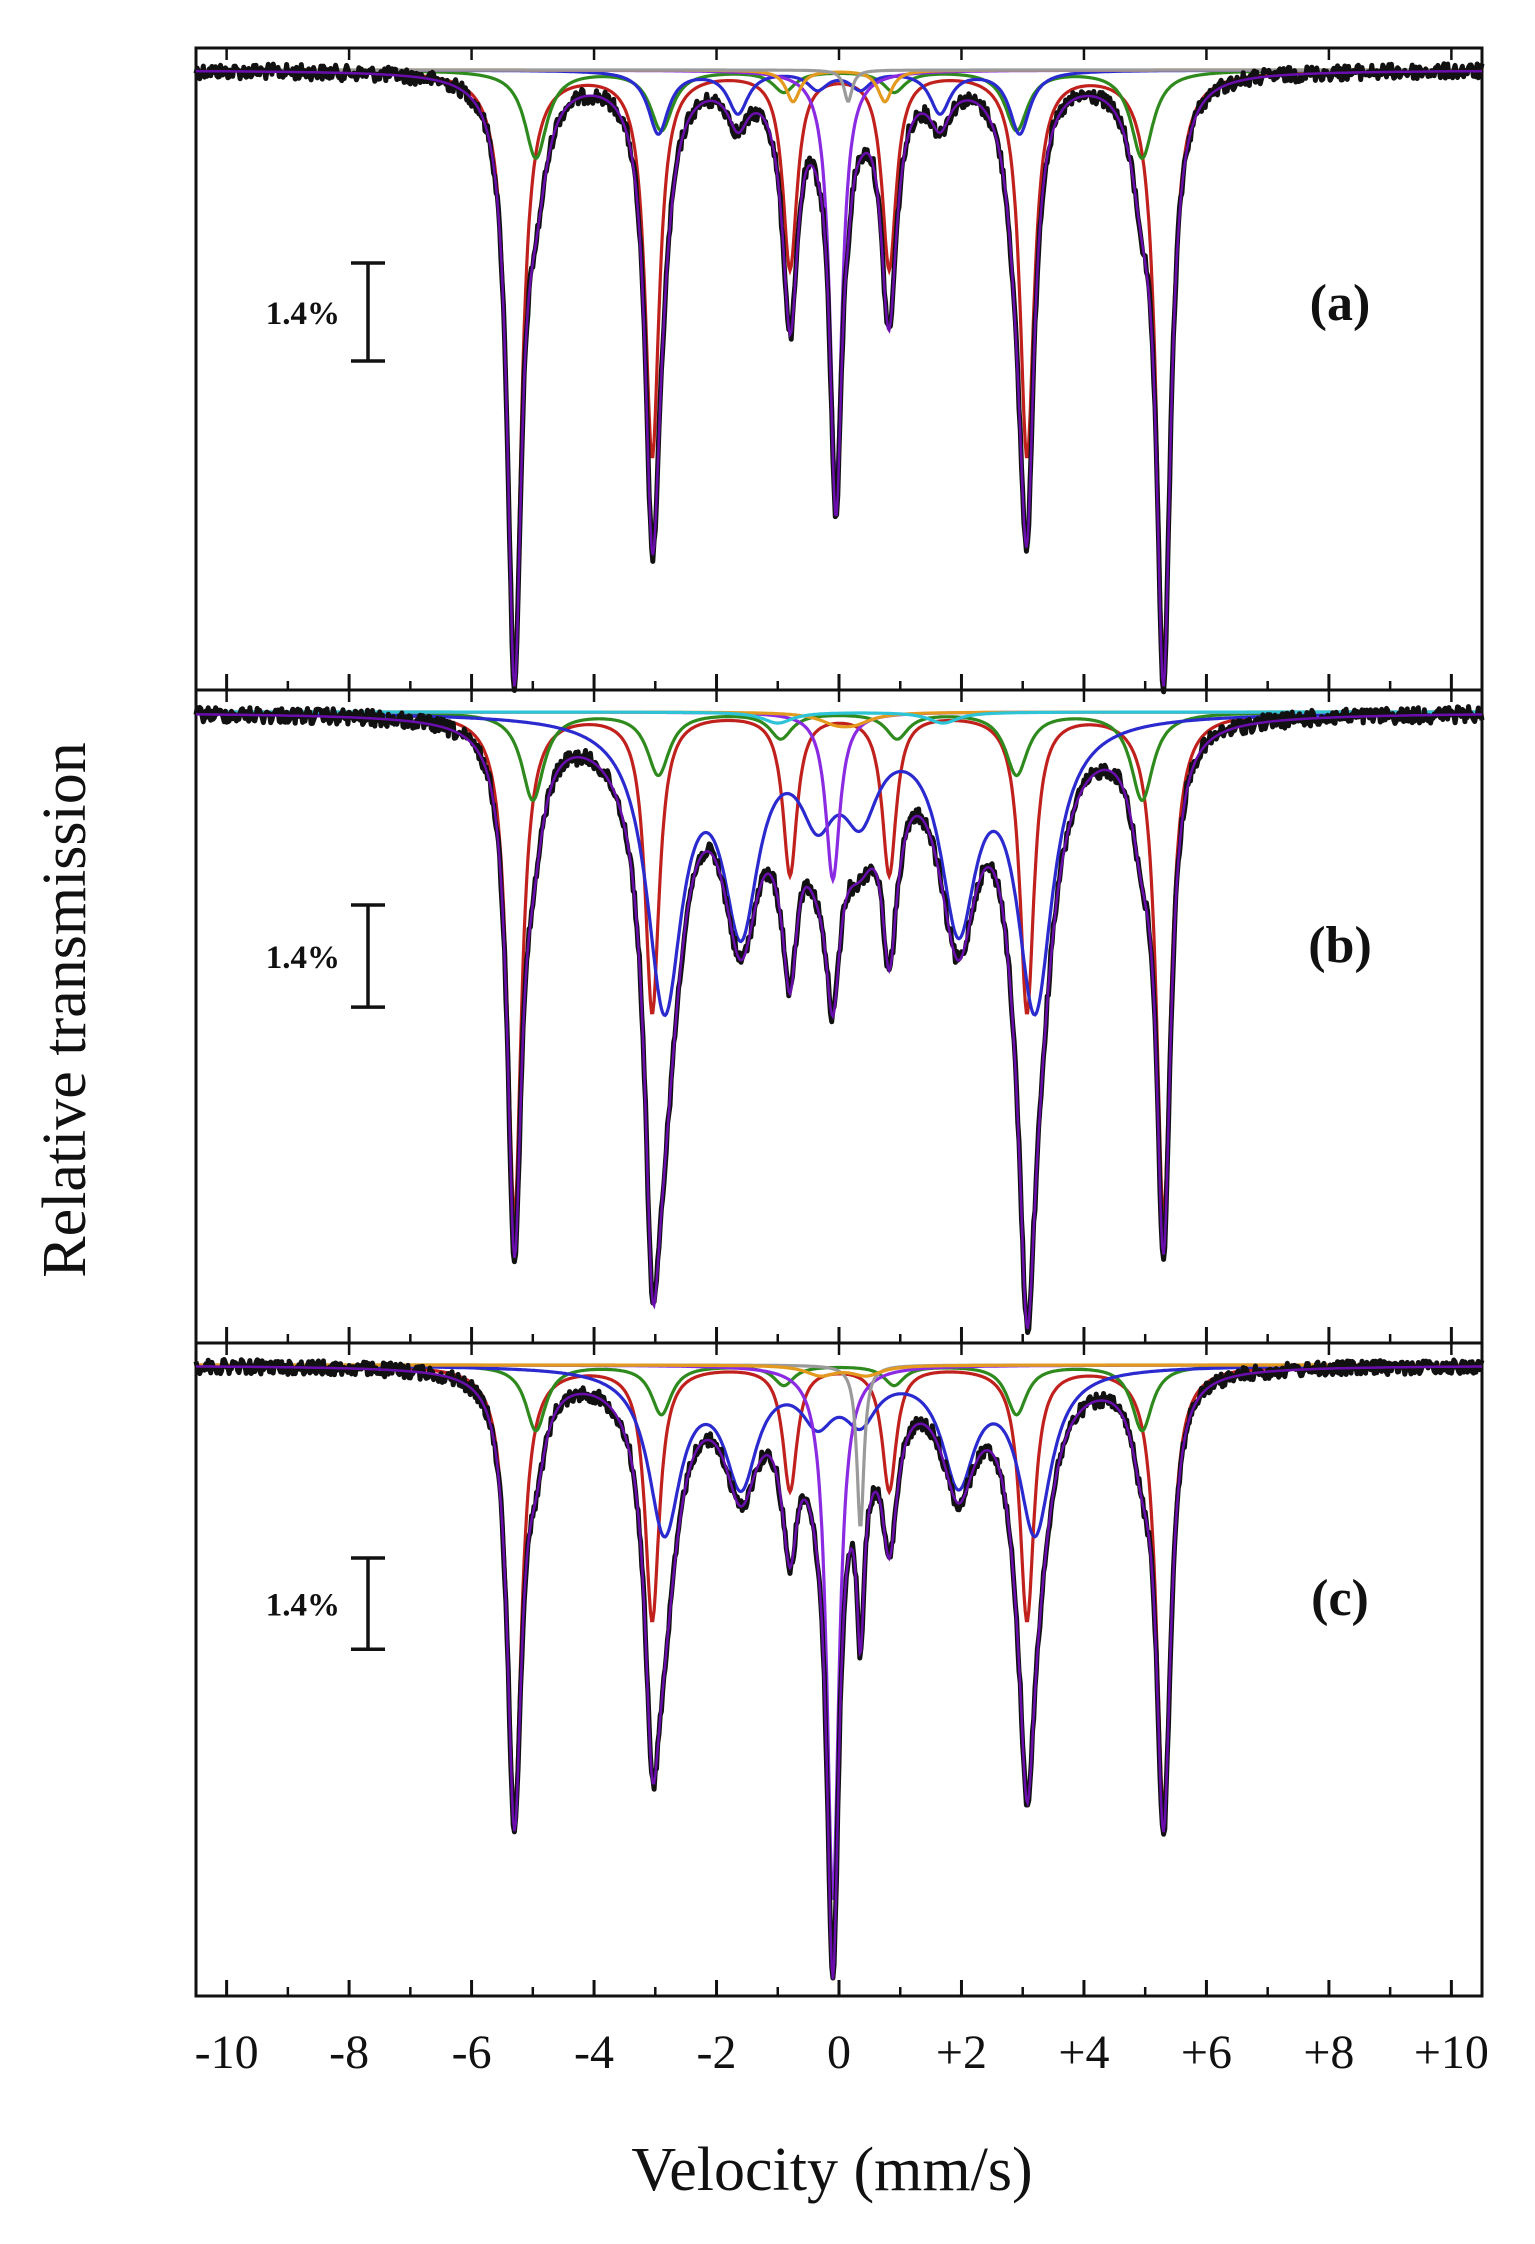 Image resolution: width=1535 pixels, height=2244 pixels. What do you see at coordinates (831, 2170) in the screenshot?
I see `x-axis-title: Velocity (mm/s)` at bounding box center [831, 2170].